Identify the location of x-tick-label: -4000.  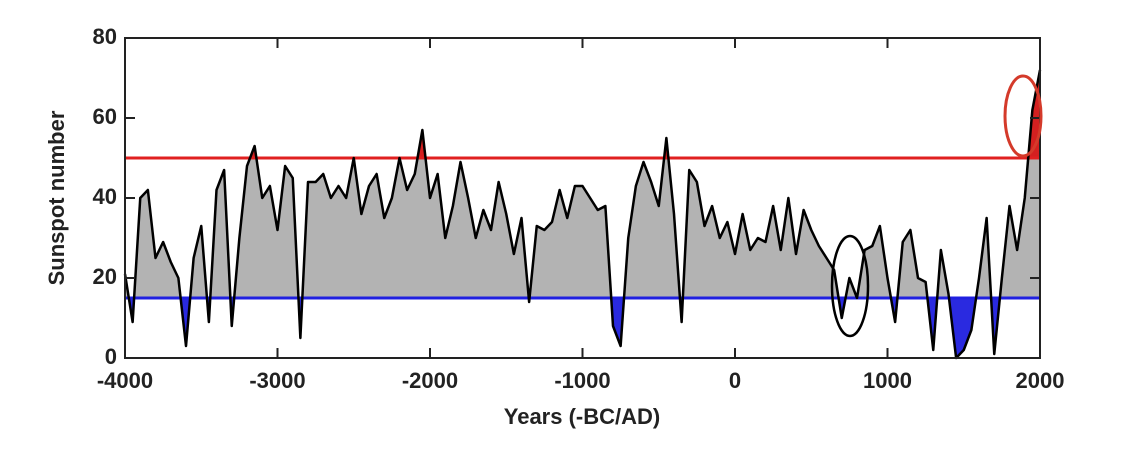
(125, 380).